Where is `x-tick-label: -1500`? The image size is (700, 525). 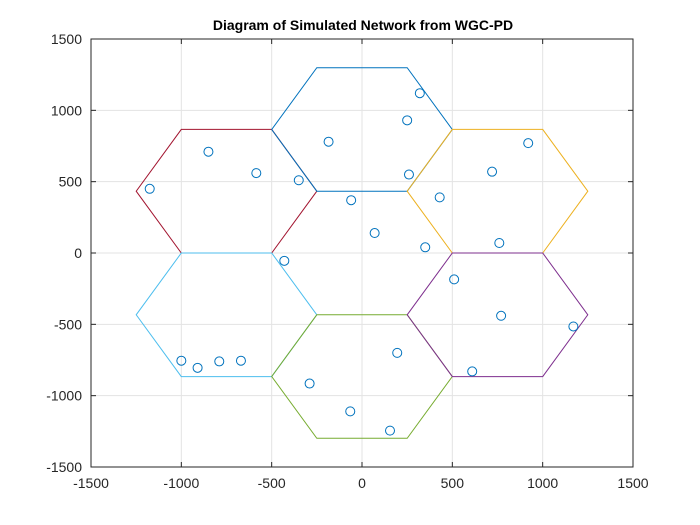
x-tick-label: -1500 is located at coordinates (91, 483).